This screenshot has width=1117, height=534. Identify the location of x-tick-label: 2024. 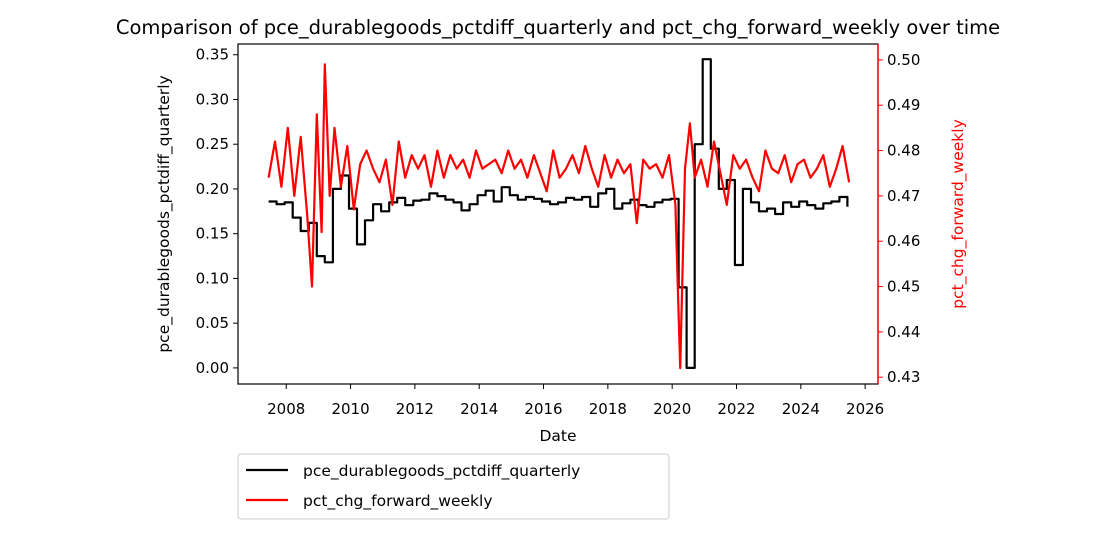
(801, 409).